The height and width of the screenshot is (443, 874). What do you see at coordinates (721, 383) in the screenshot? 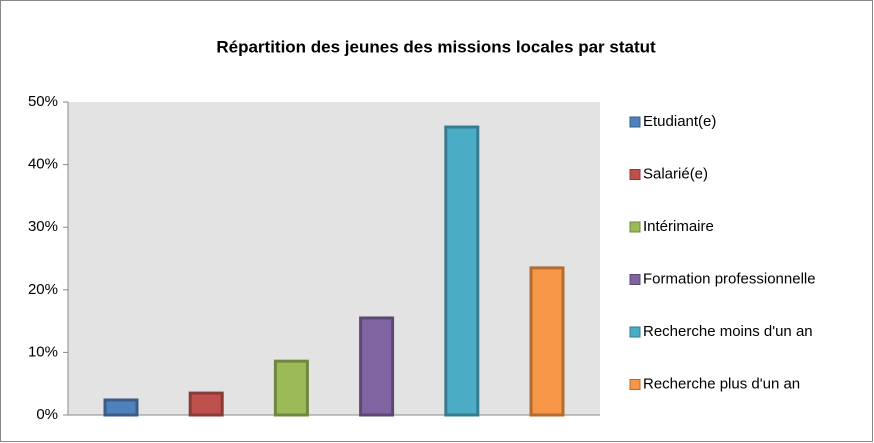
I see `legend-label: Recherche plus d'un an` at bounding box center [721, 383].